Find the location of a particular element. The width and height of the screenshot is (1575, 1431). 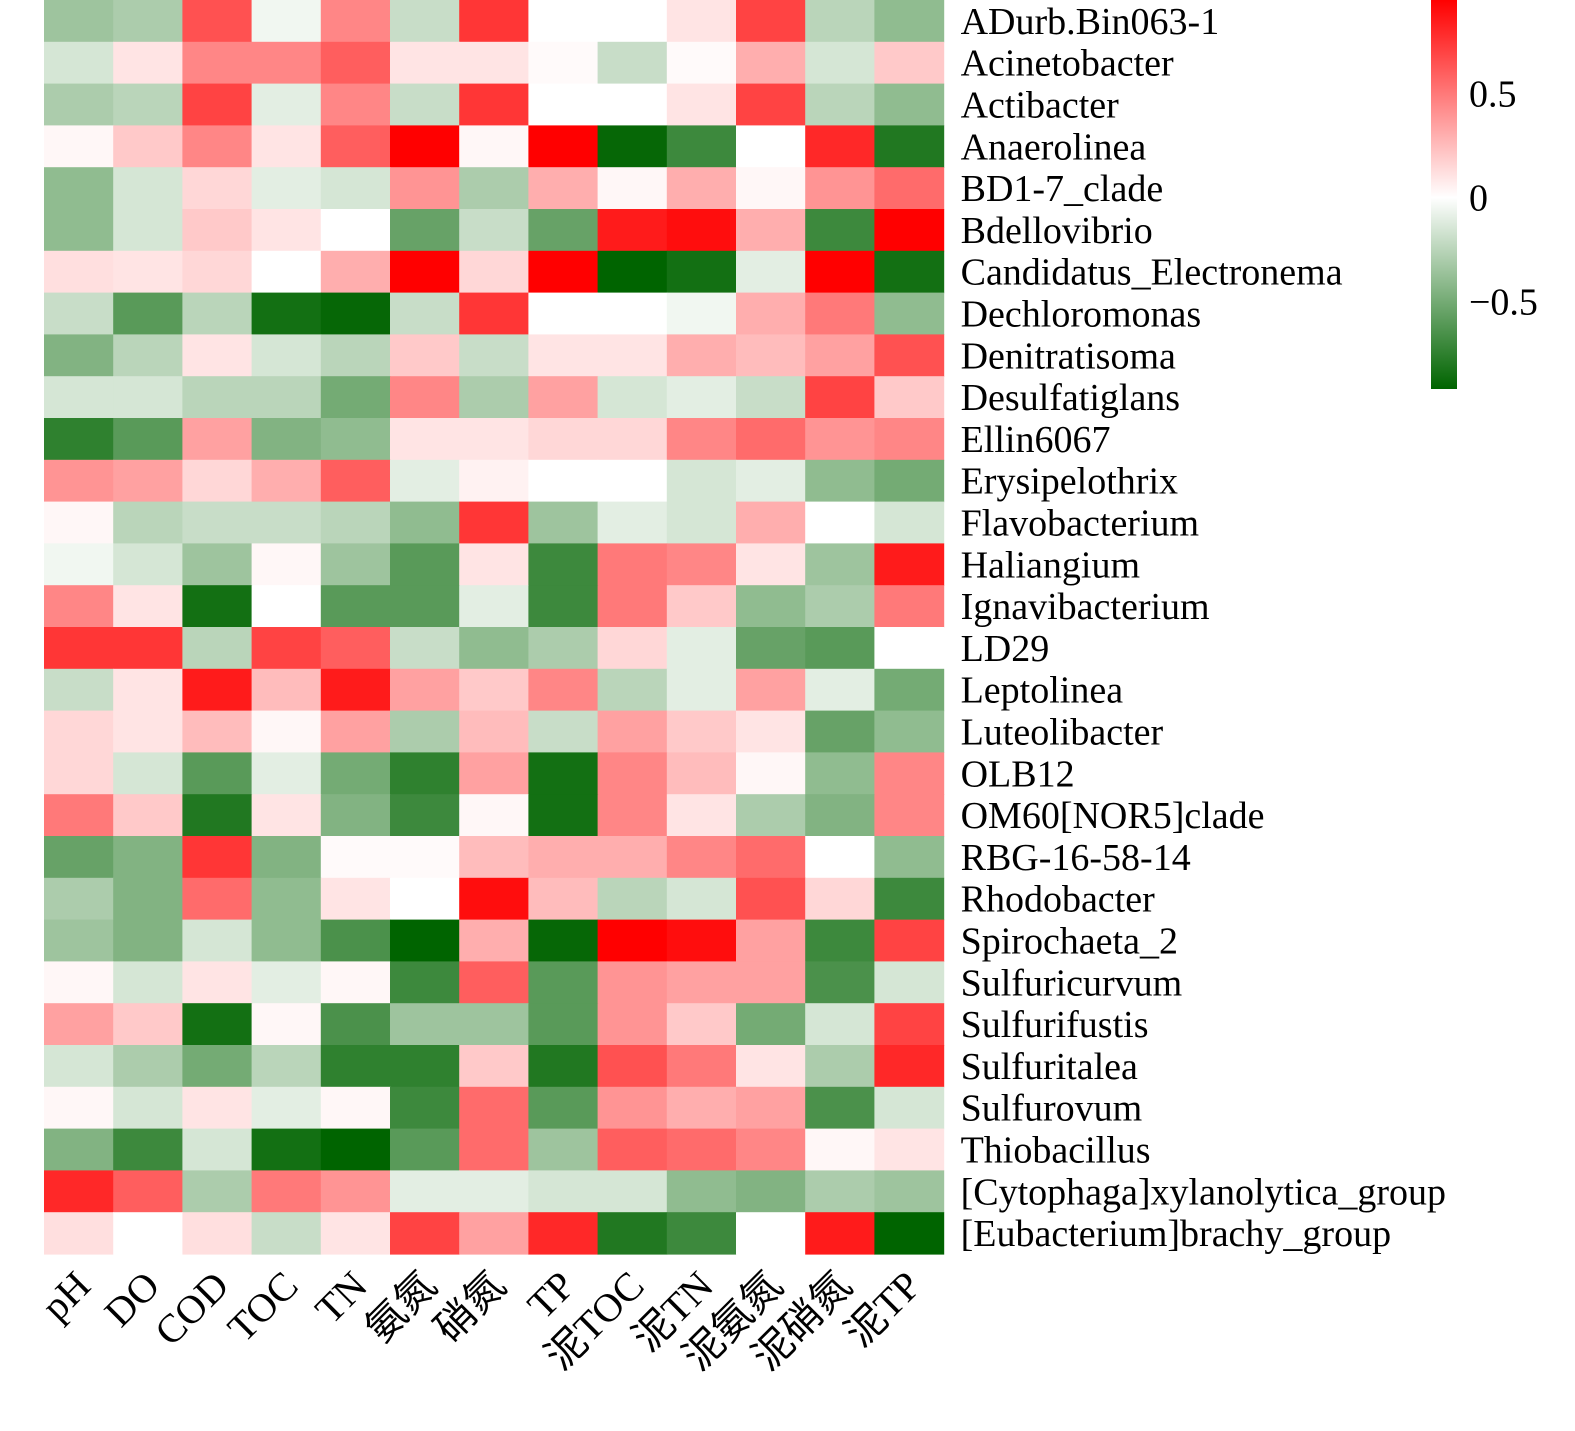

row-label: Leptolinea is located at coordinates (1042, 691).